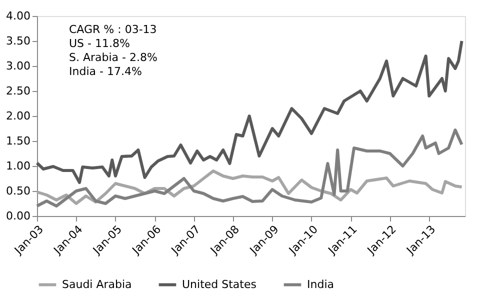 Image resolution: width=490 pixels, height=296 pixels. Describe the element at coordinates (97, 284) in the screenshot. I see `legend-label: Saudi Arabia` at that location.